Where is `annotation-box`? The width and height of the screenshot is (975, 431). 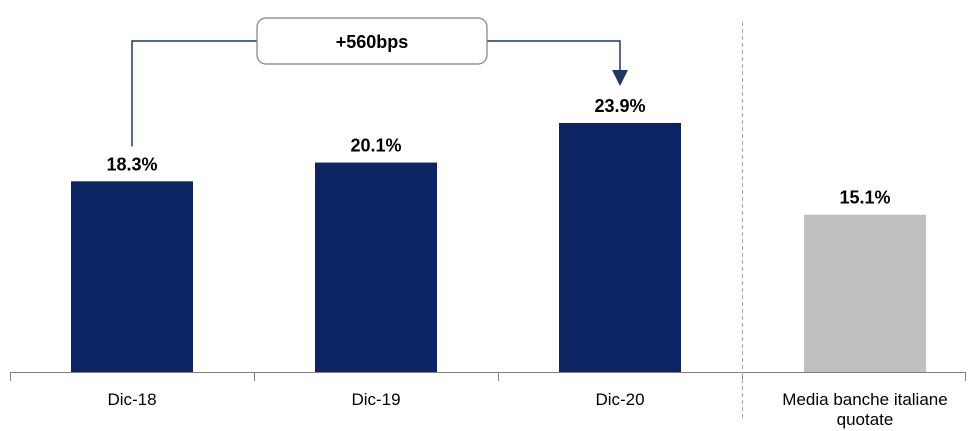 annotation-box is located at coordinates (372, 41).